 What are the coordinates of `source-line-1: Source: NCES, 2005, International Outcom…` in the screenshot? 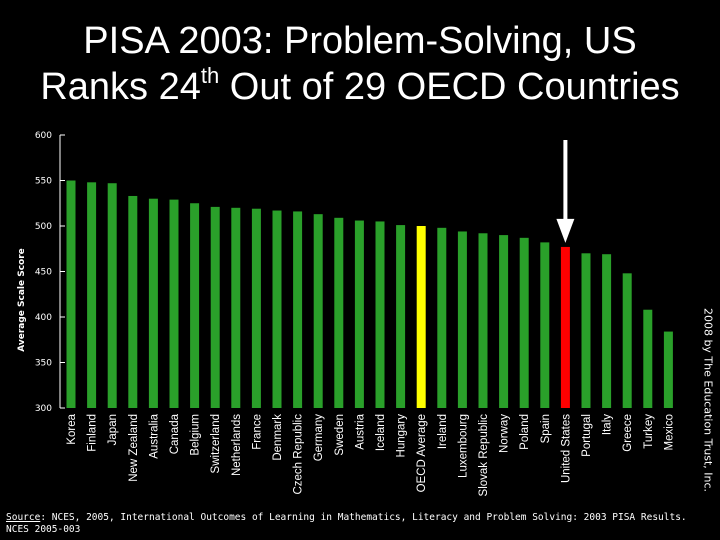 It's located at (346, 518).